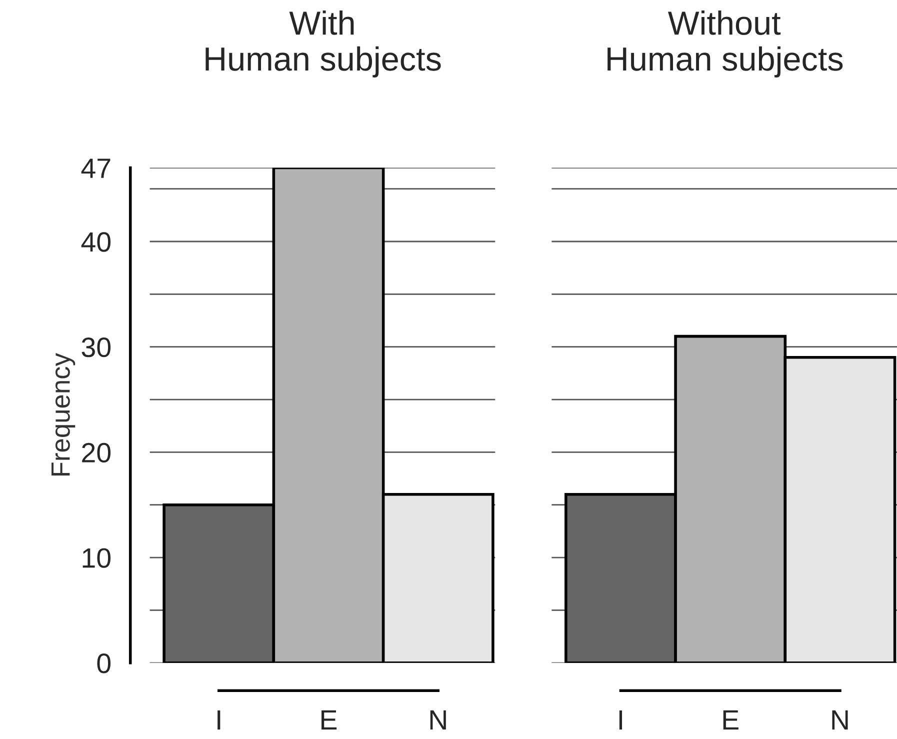  I want to click on y-tick-label: 30, so click(96, 348).